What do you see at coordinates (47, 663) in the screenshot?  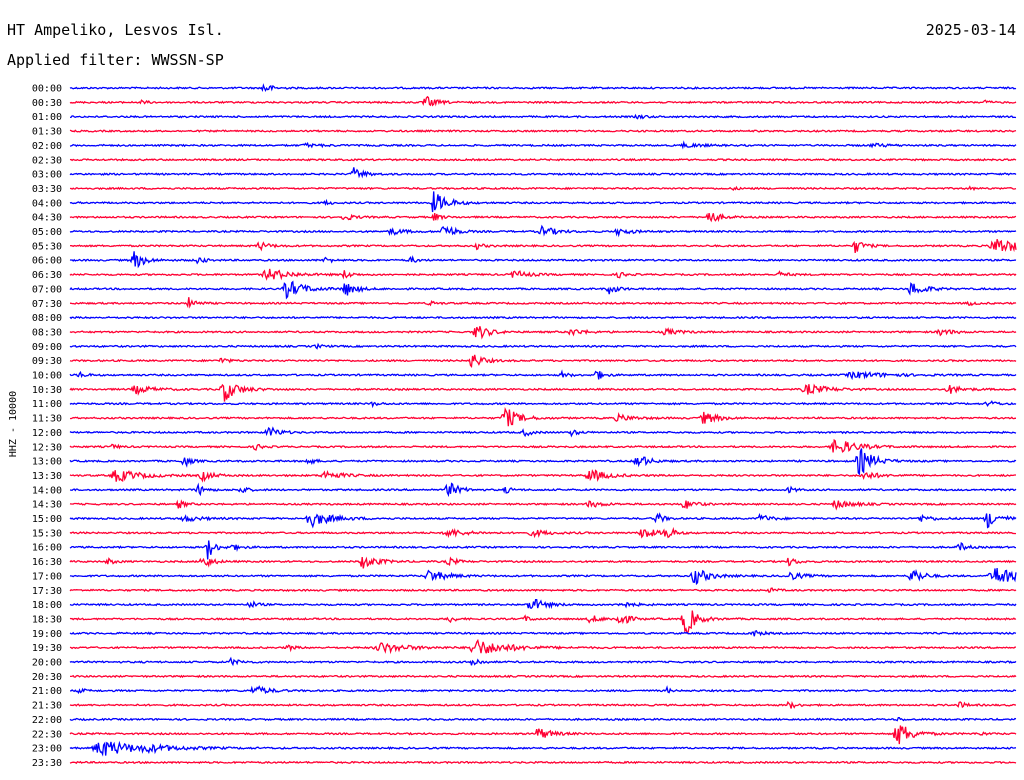 I see `time-label: 20:00` at bounding box center [47, 663].